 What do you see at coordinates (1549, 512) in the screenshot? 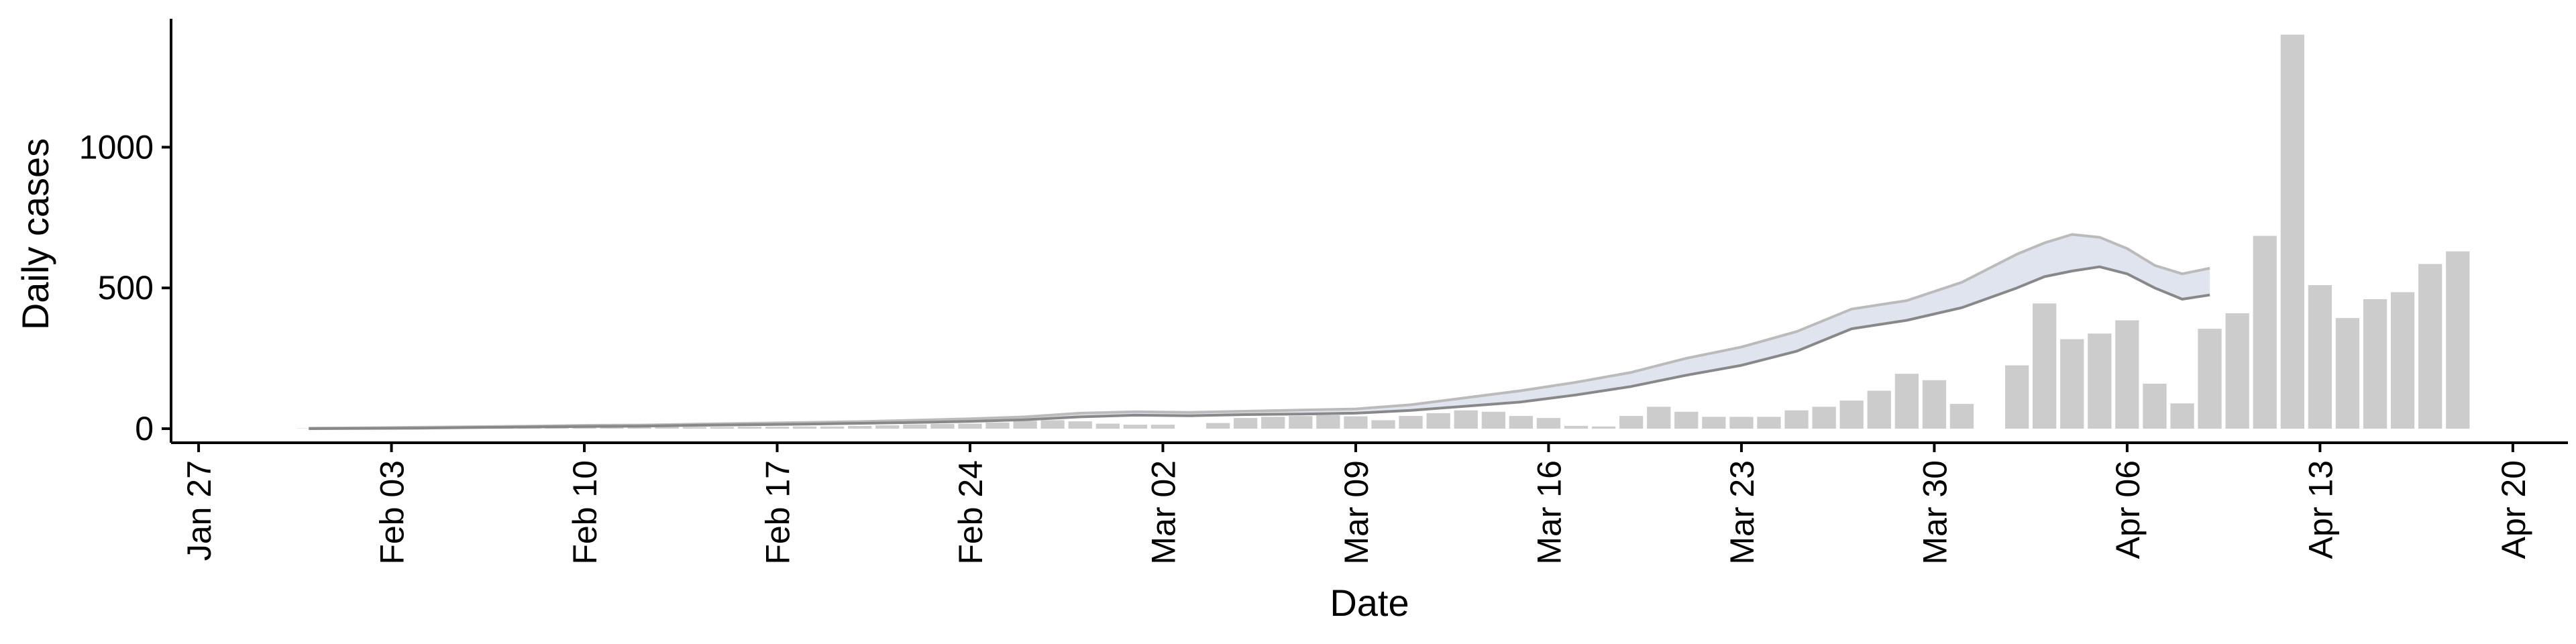
I see `x-tick-label: Mar 16` at bounding box center [1549, 512].